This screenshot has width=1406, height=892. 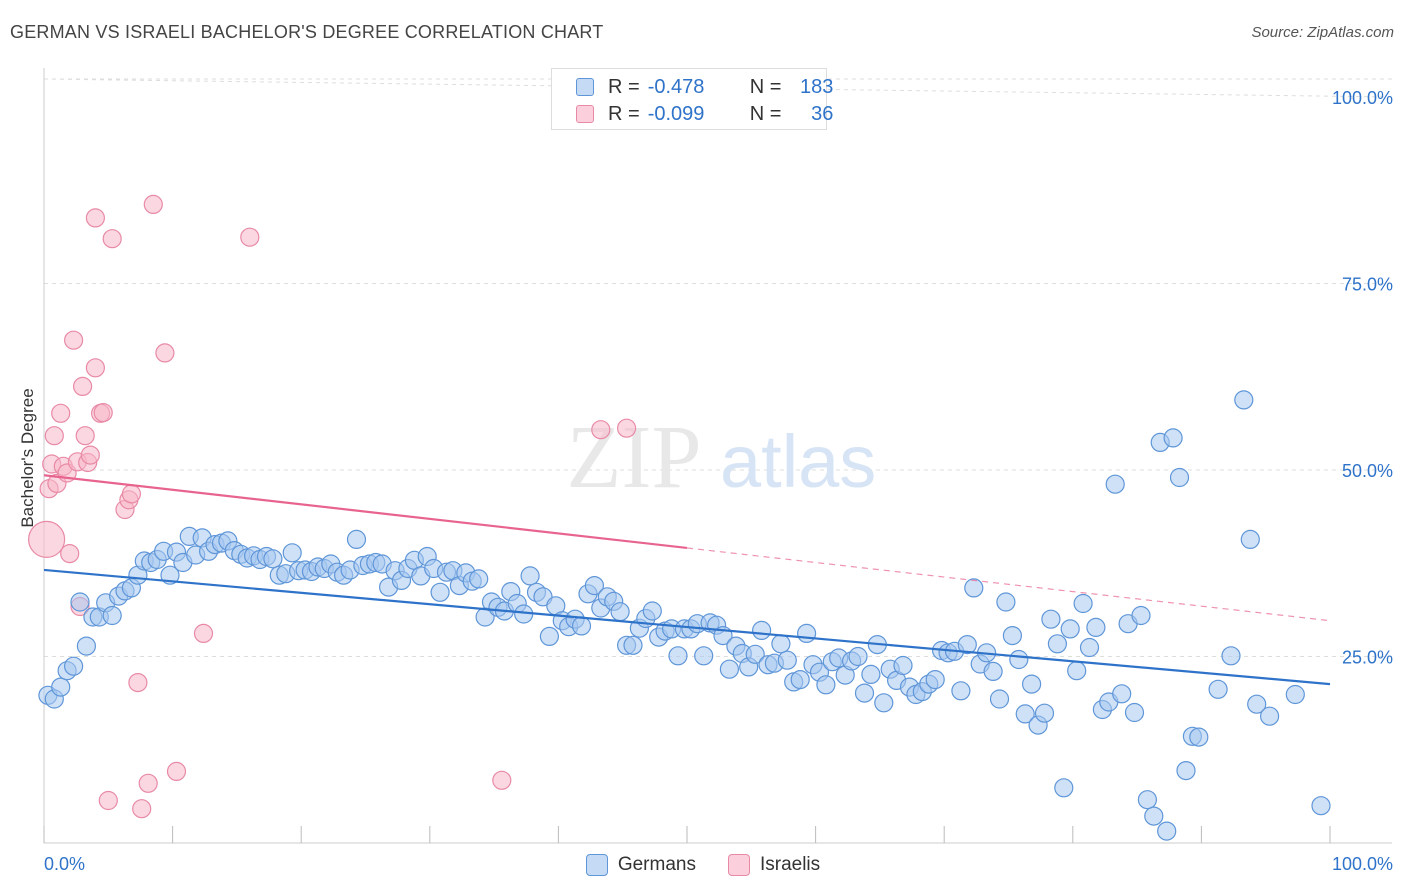 What do you see at coordinates (703, 865) in the screenshot?
I see `series-legend: Germans Israelis` at bounding box center [703, 865].